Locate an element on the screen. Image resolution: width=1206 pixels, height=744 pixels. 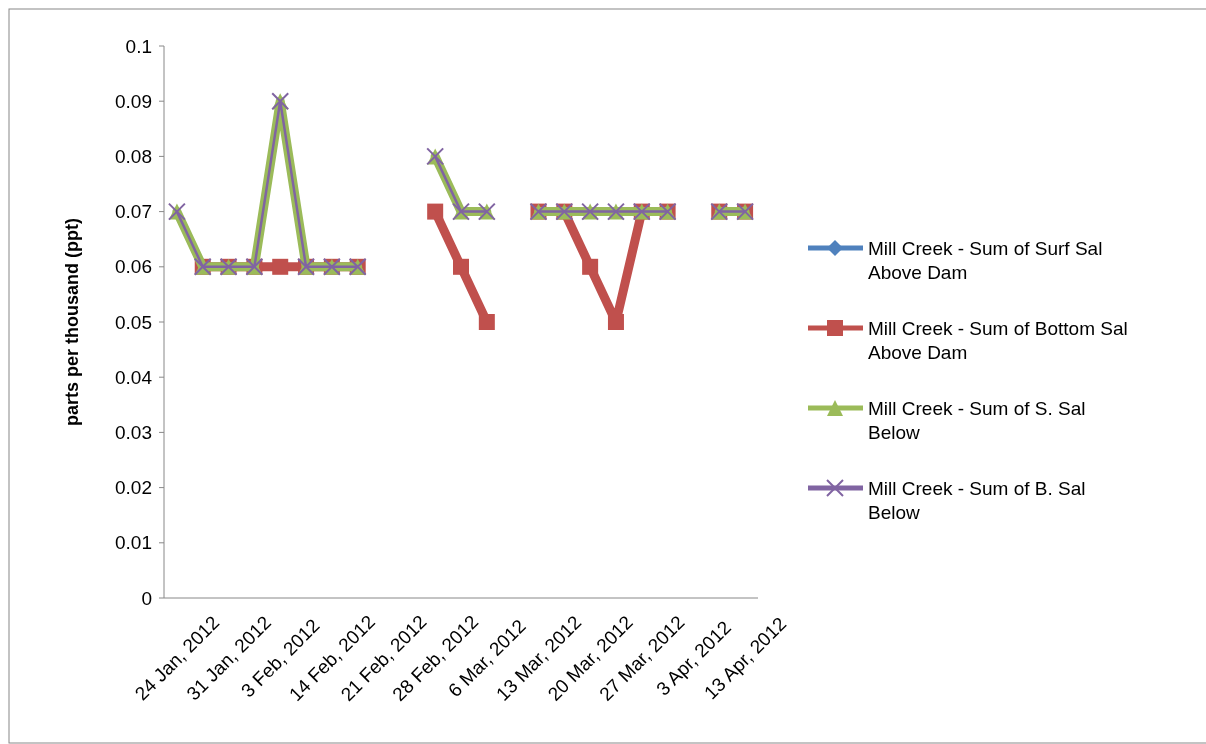
legend-label: Mill Creek - Sum of Surf Sal Above Dam is located at coordinates (985, 260).